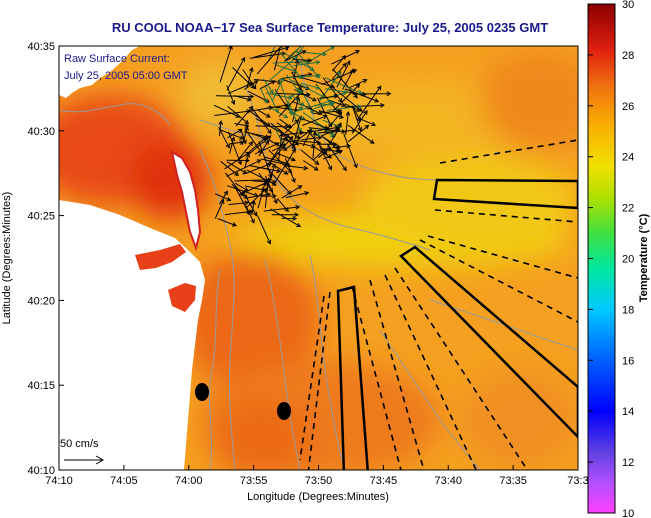  Describe the element at coordinates (628, 260) in the screenshot. I see `colorbar-tick-label: 20` at that location.